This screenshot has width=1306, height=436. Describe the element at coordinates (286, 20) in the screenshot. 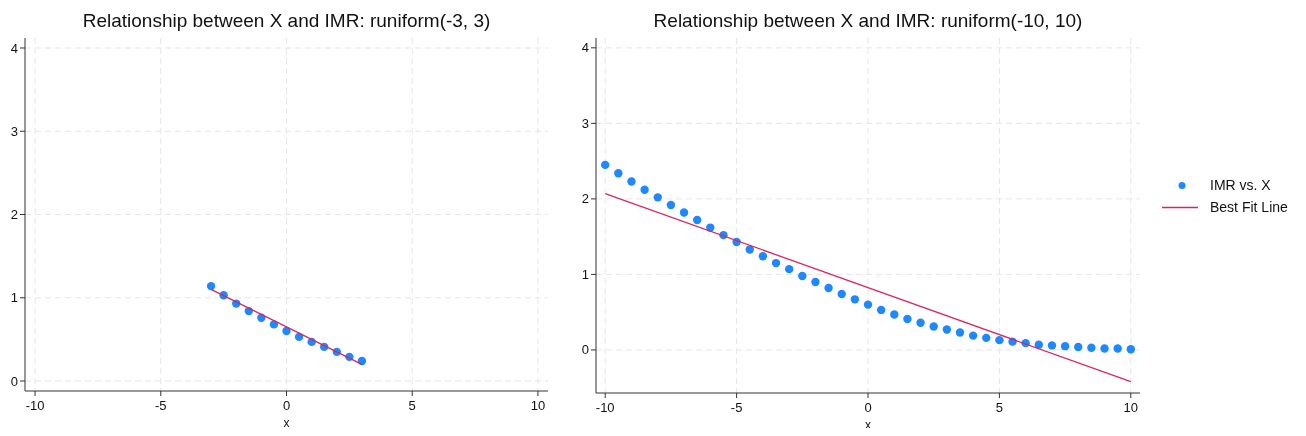

I see `chart-title: Relationship between X and IMR: runiform(-3, 3)` at that location.